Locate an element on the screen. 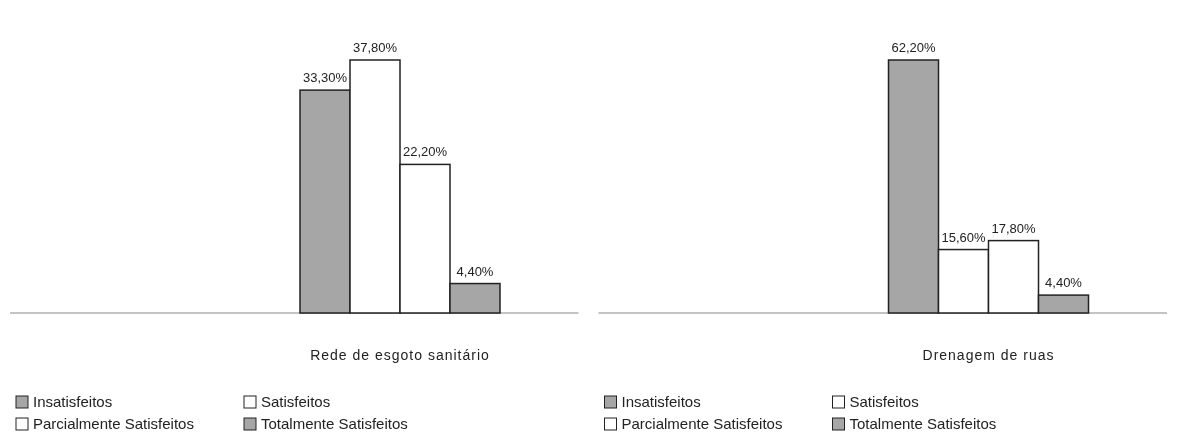  data-label: 17,80% is located at coordinates (1013, 228).